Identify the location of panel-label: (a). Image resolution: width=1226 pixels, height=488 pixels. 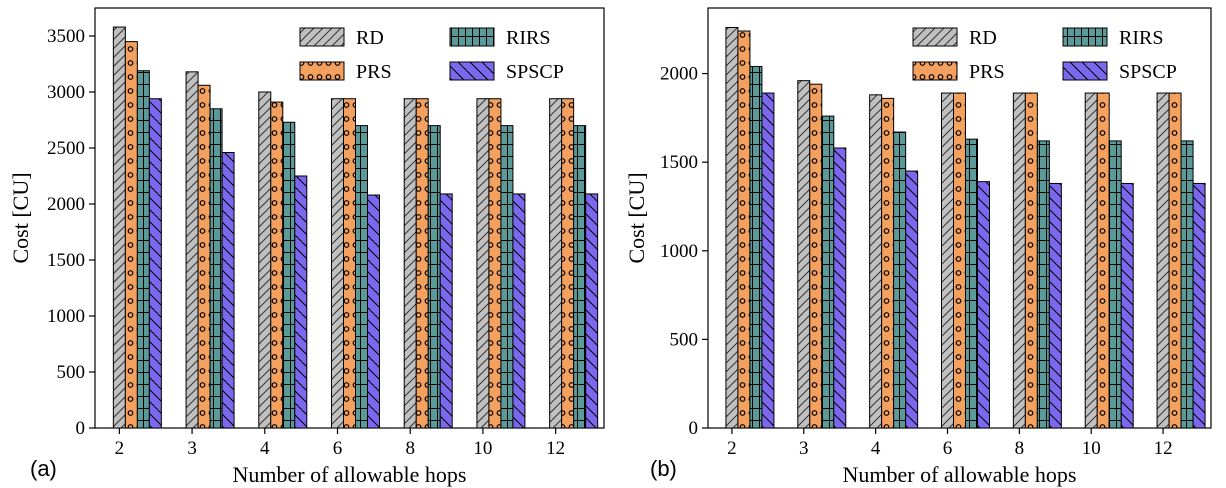
(43, 468).